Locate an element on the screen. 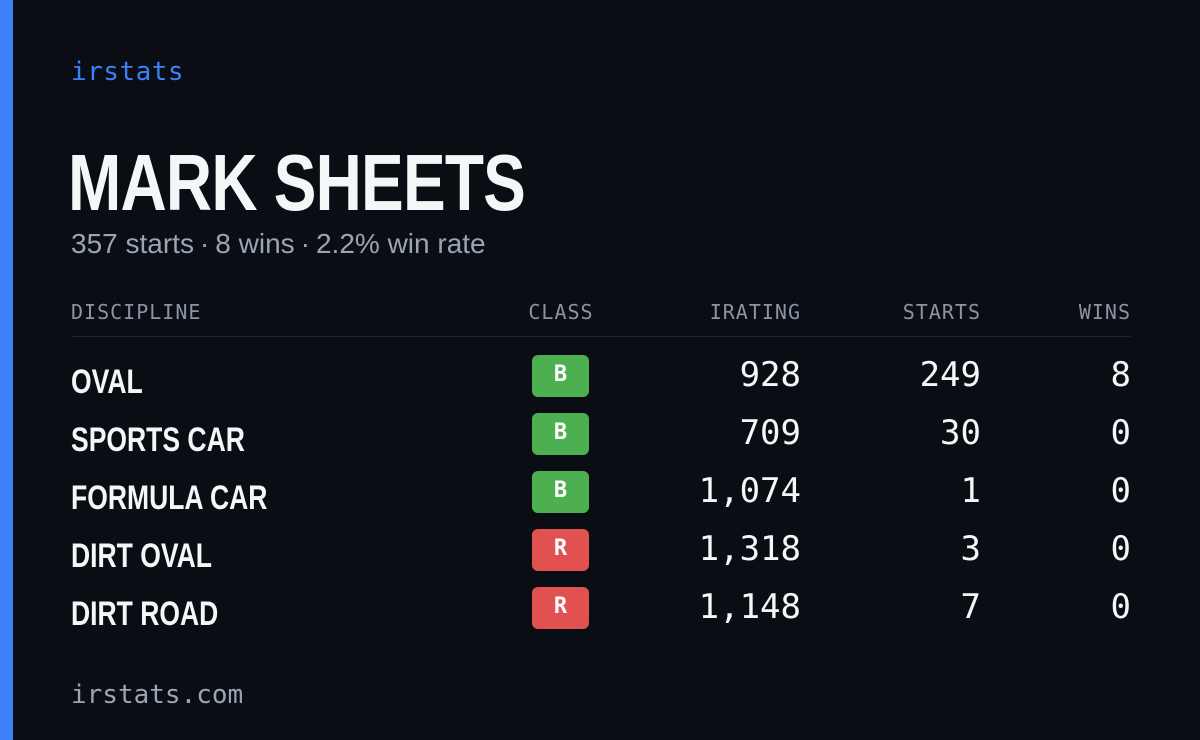 Image resolution: width=1200 pixels, height=740 pixels. irating-value: 1,074 is located at coordinates (749, 491).